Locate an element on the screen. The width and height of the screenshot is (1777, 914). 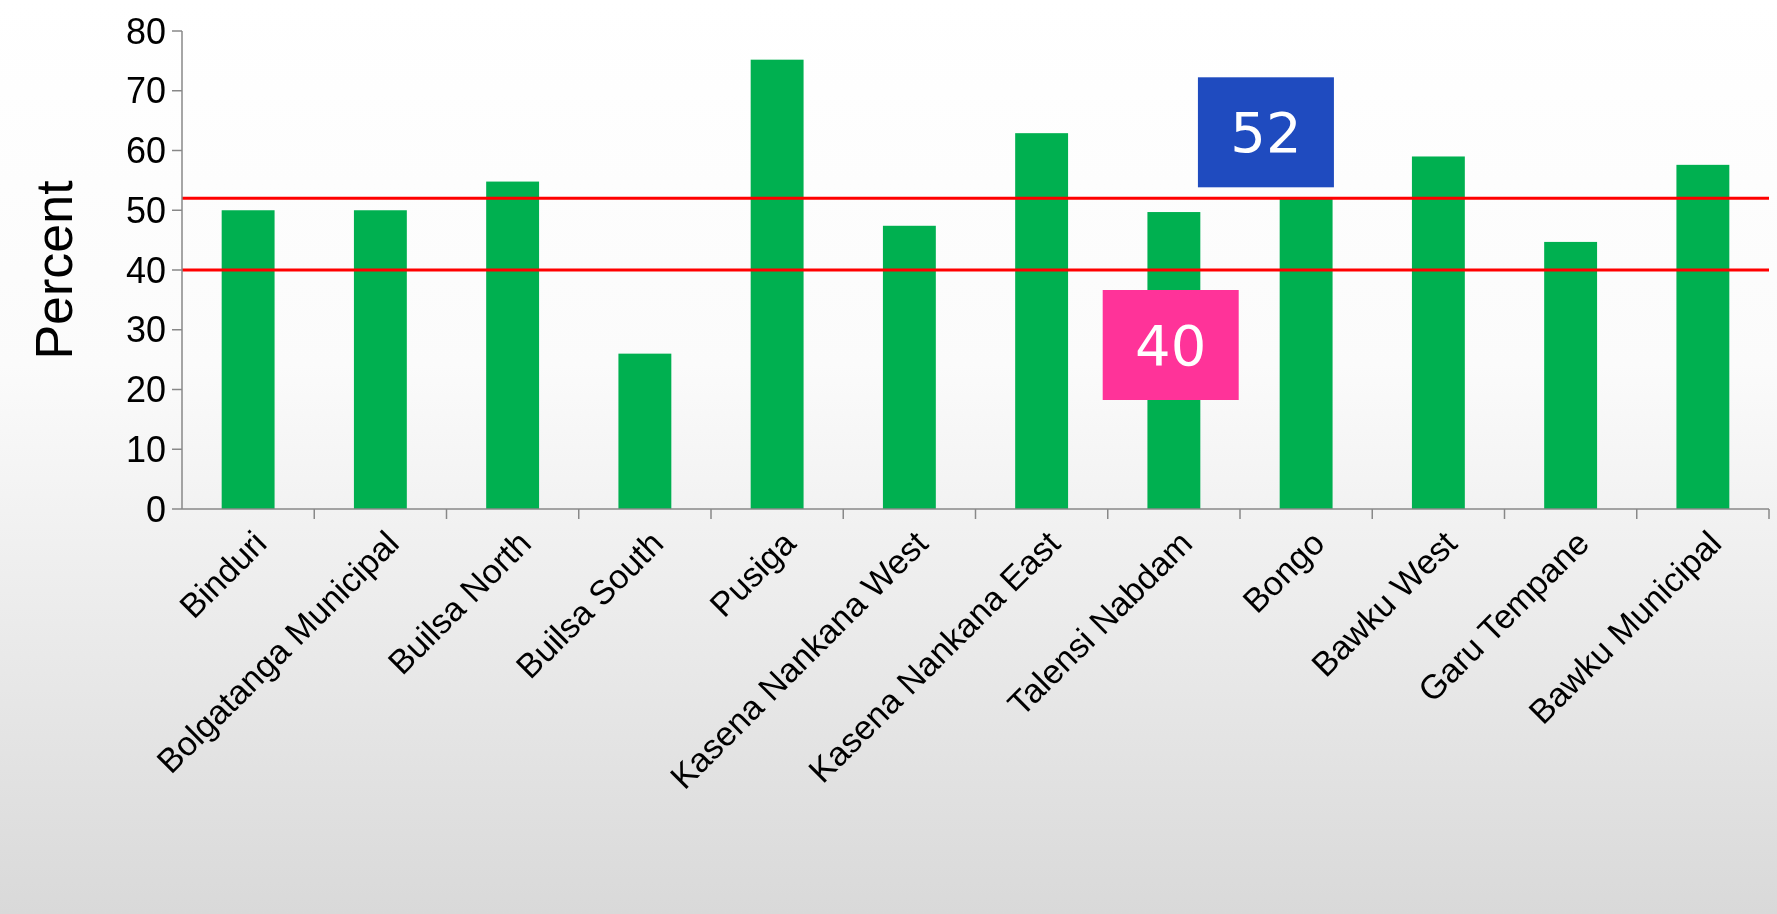
y-tick-label: 50 is located at coordinates (145, 210).